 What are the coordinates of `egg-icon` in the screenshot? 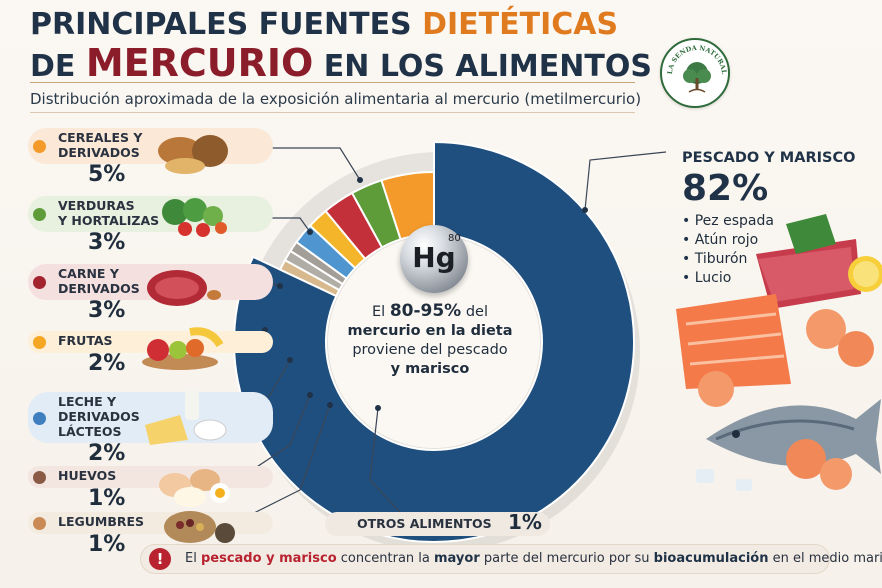 It's located at (194, 488).